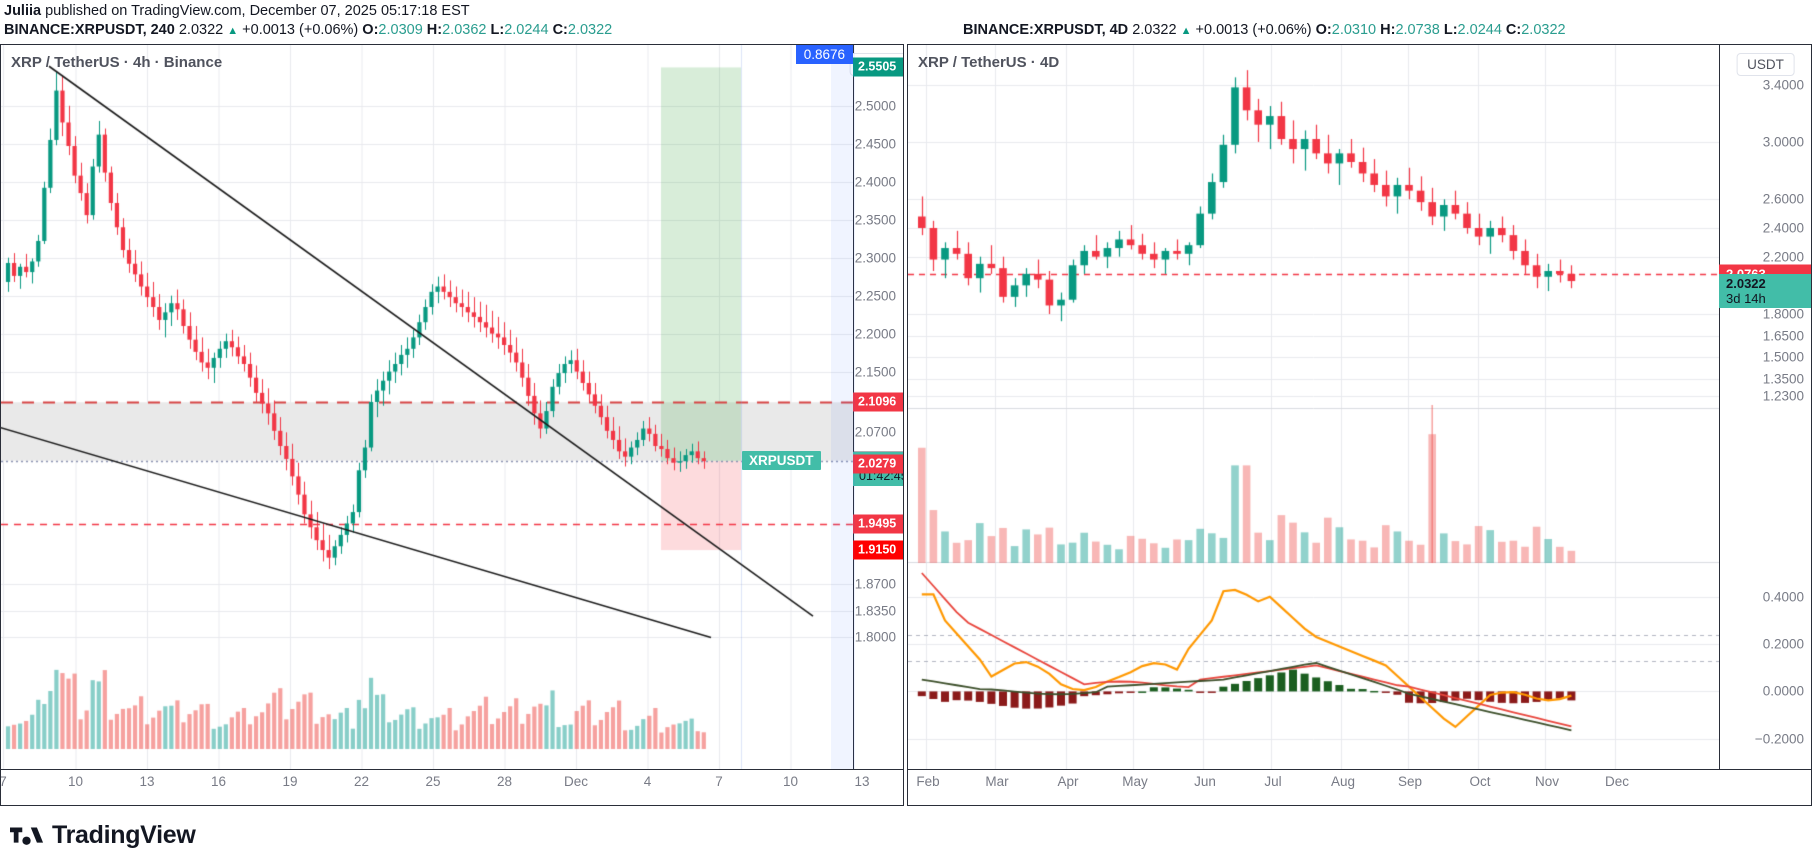  Describe the element at coordinates (1046, 30) in the screenshot. I see `quote-symbol-right: BINANCE:XRPUSDT, 4D` at that location.